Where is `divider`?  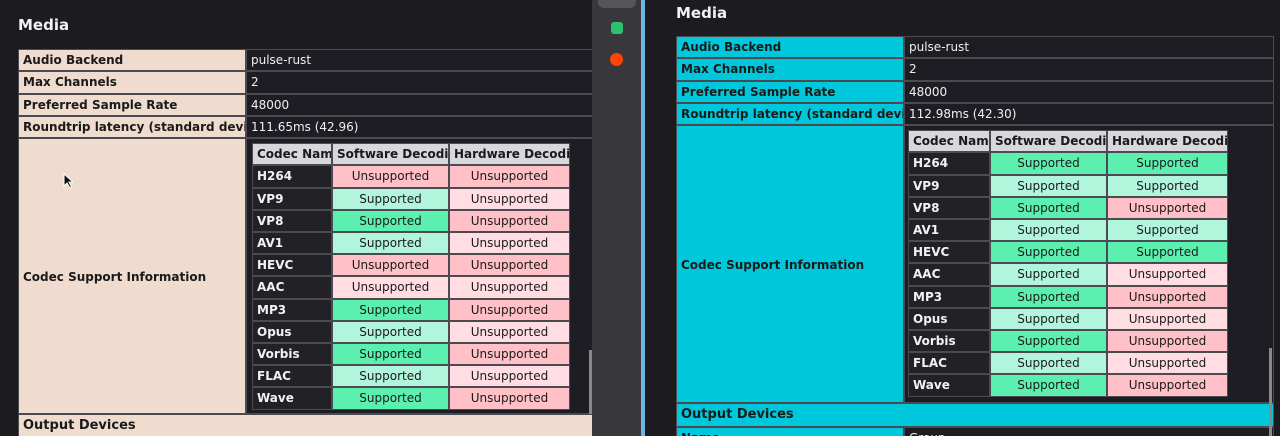 divider is located at coordinates (643, 218).